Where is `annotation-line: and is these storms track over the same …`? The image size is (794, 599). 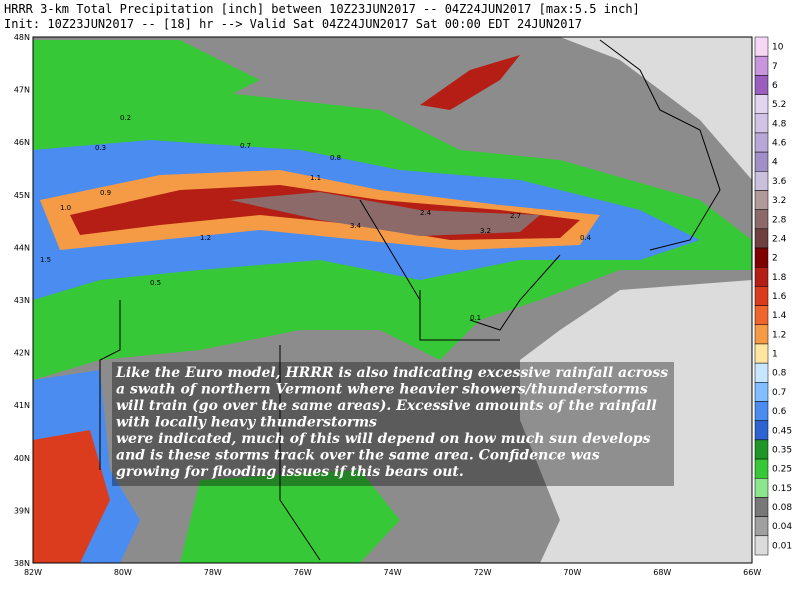
annotation-line: and is these storms track over the same … is located at coordinates (358, 456).